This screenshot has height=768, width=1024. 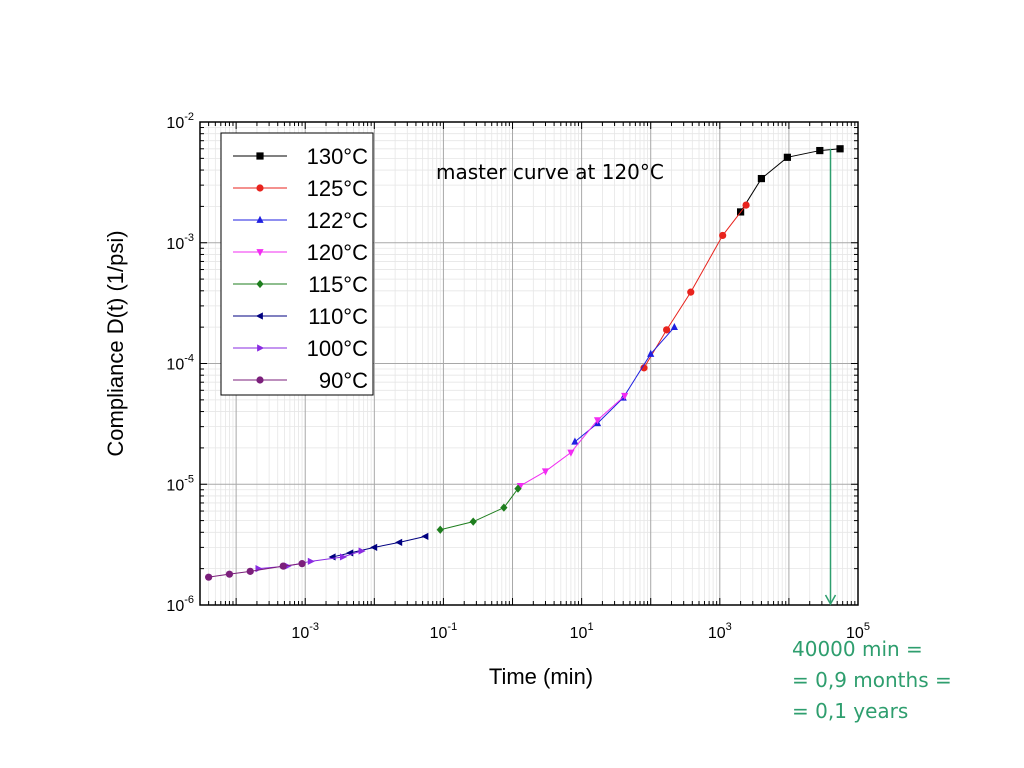 I want to click on duration-note: 40000 min = = 0,9 months = = 0,1 years, so click(x=872, y=680).